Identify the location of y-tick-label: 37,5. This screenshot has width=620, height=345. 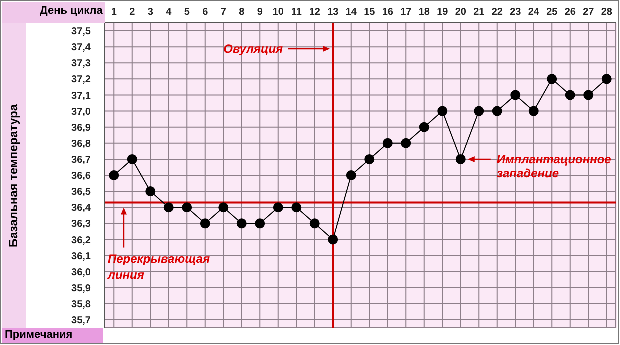
(82, 32).